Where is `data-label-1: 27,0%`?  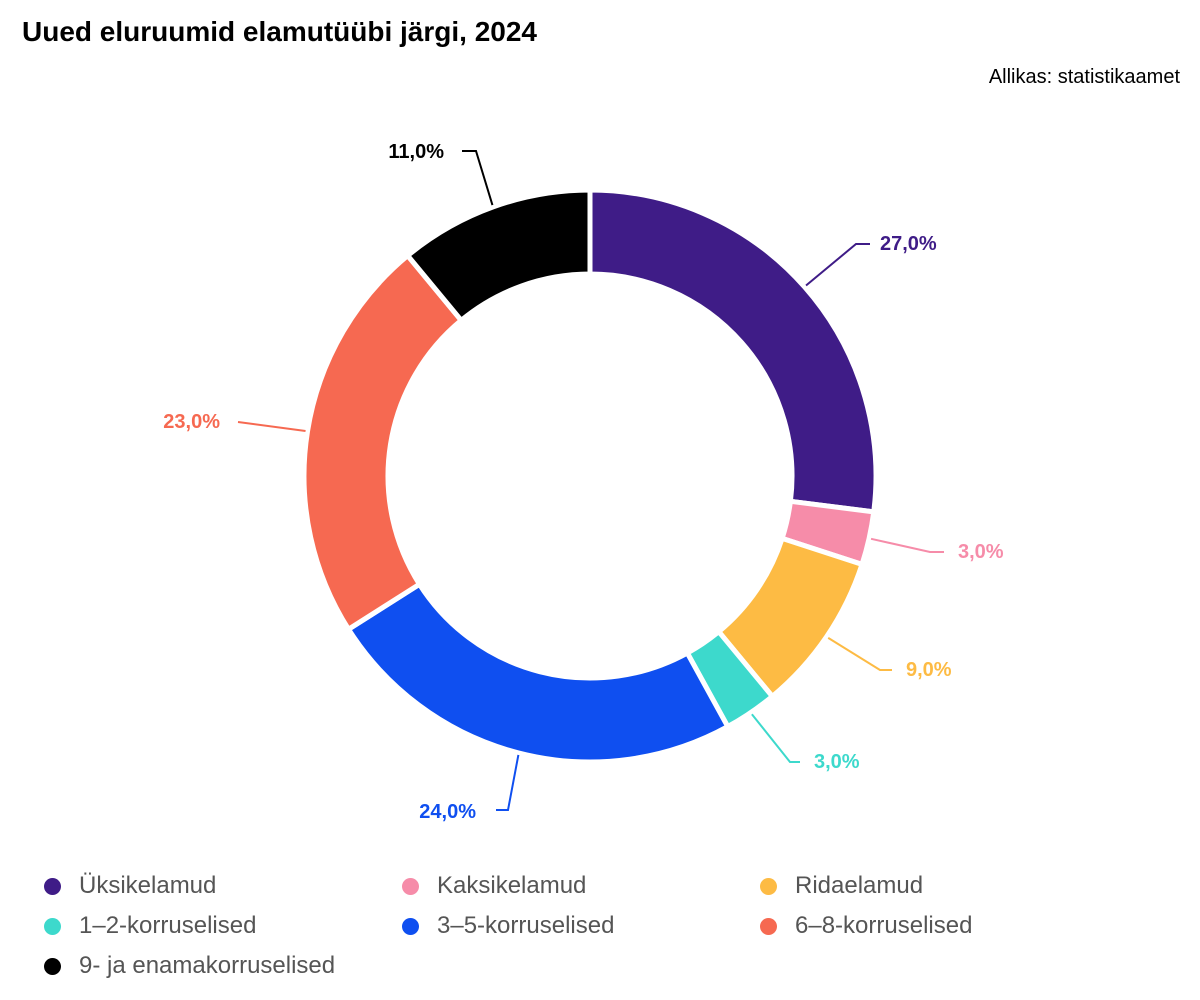
data-label-1: 27,0% is located at coordinates (908, 244).